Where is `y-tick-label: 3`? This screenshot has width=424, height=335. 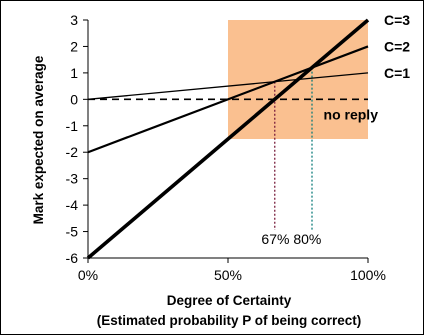
y-tick-label: 3 is located at coordinates (74, 20).